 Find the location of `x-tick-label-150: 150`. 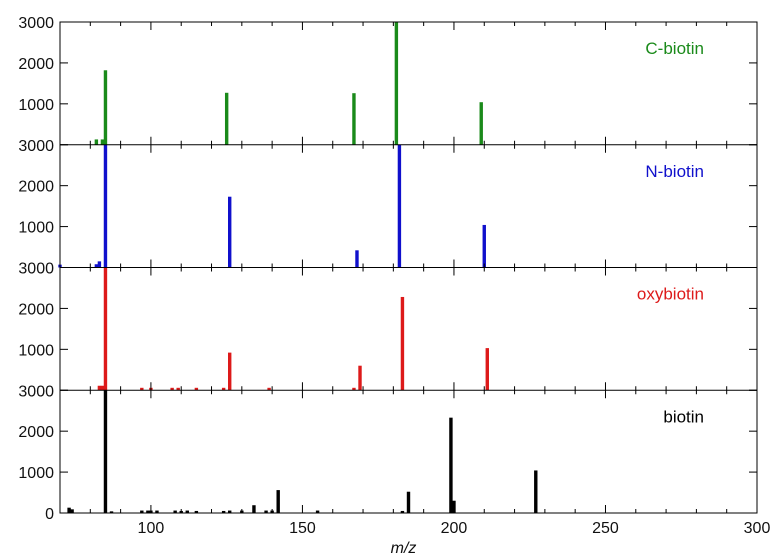

x-tick-label-150: 150 is located at coordinates (302, 528).